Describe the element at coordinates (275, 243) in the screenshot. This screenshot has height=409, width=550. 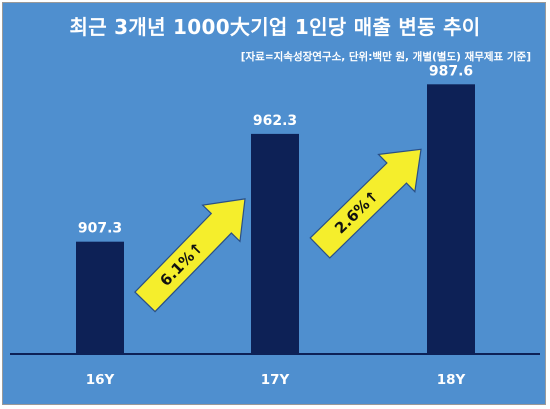
I see `bar-17Y` at that location.